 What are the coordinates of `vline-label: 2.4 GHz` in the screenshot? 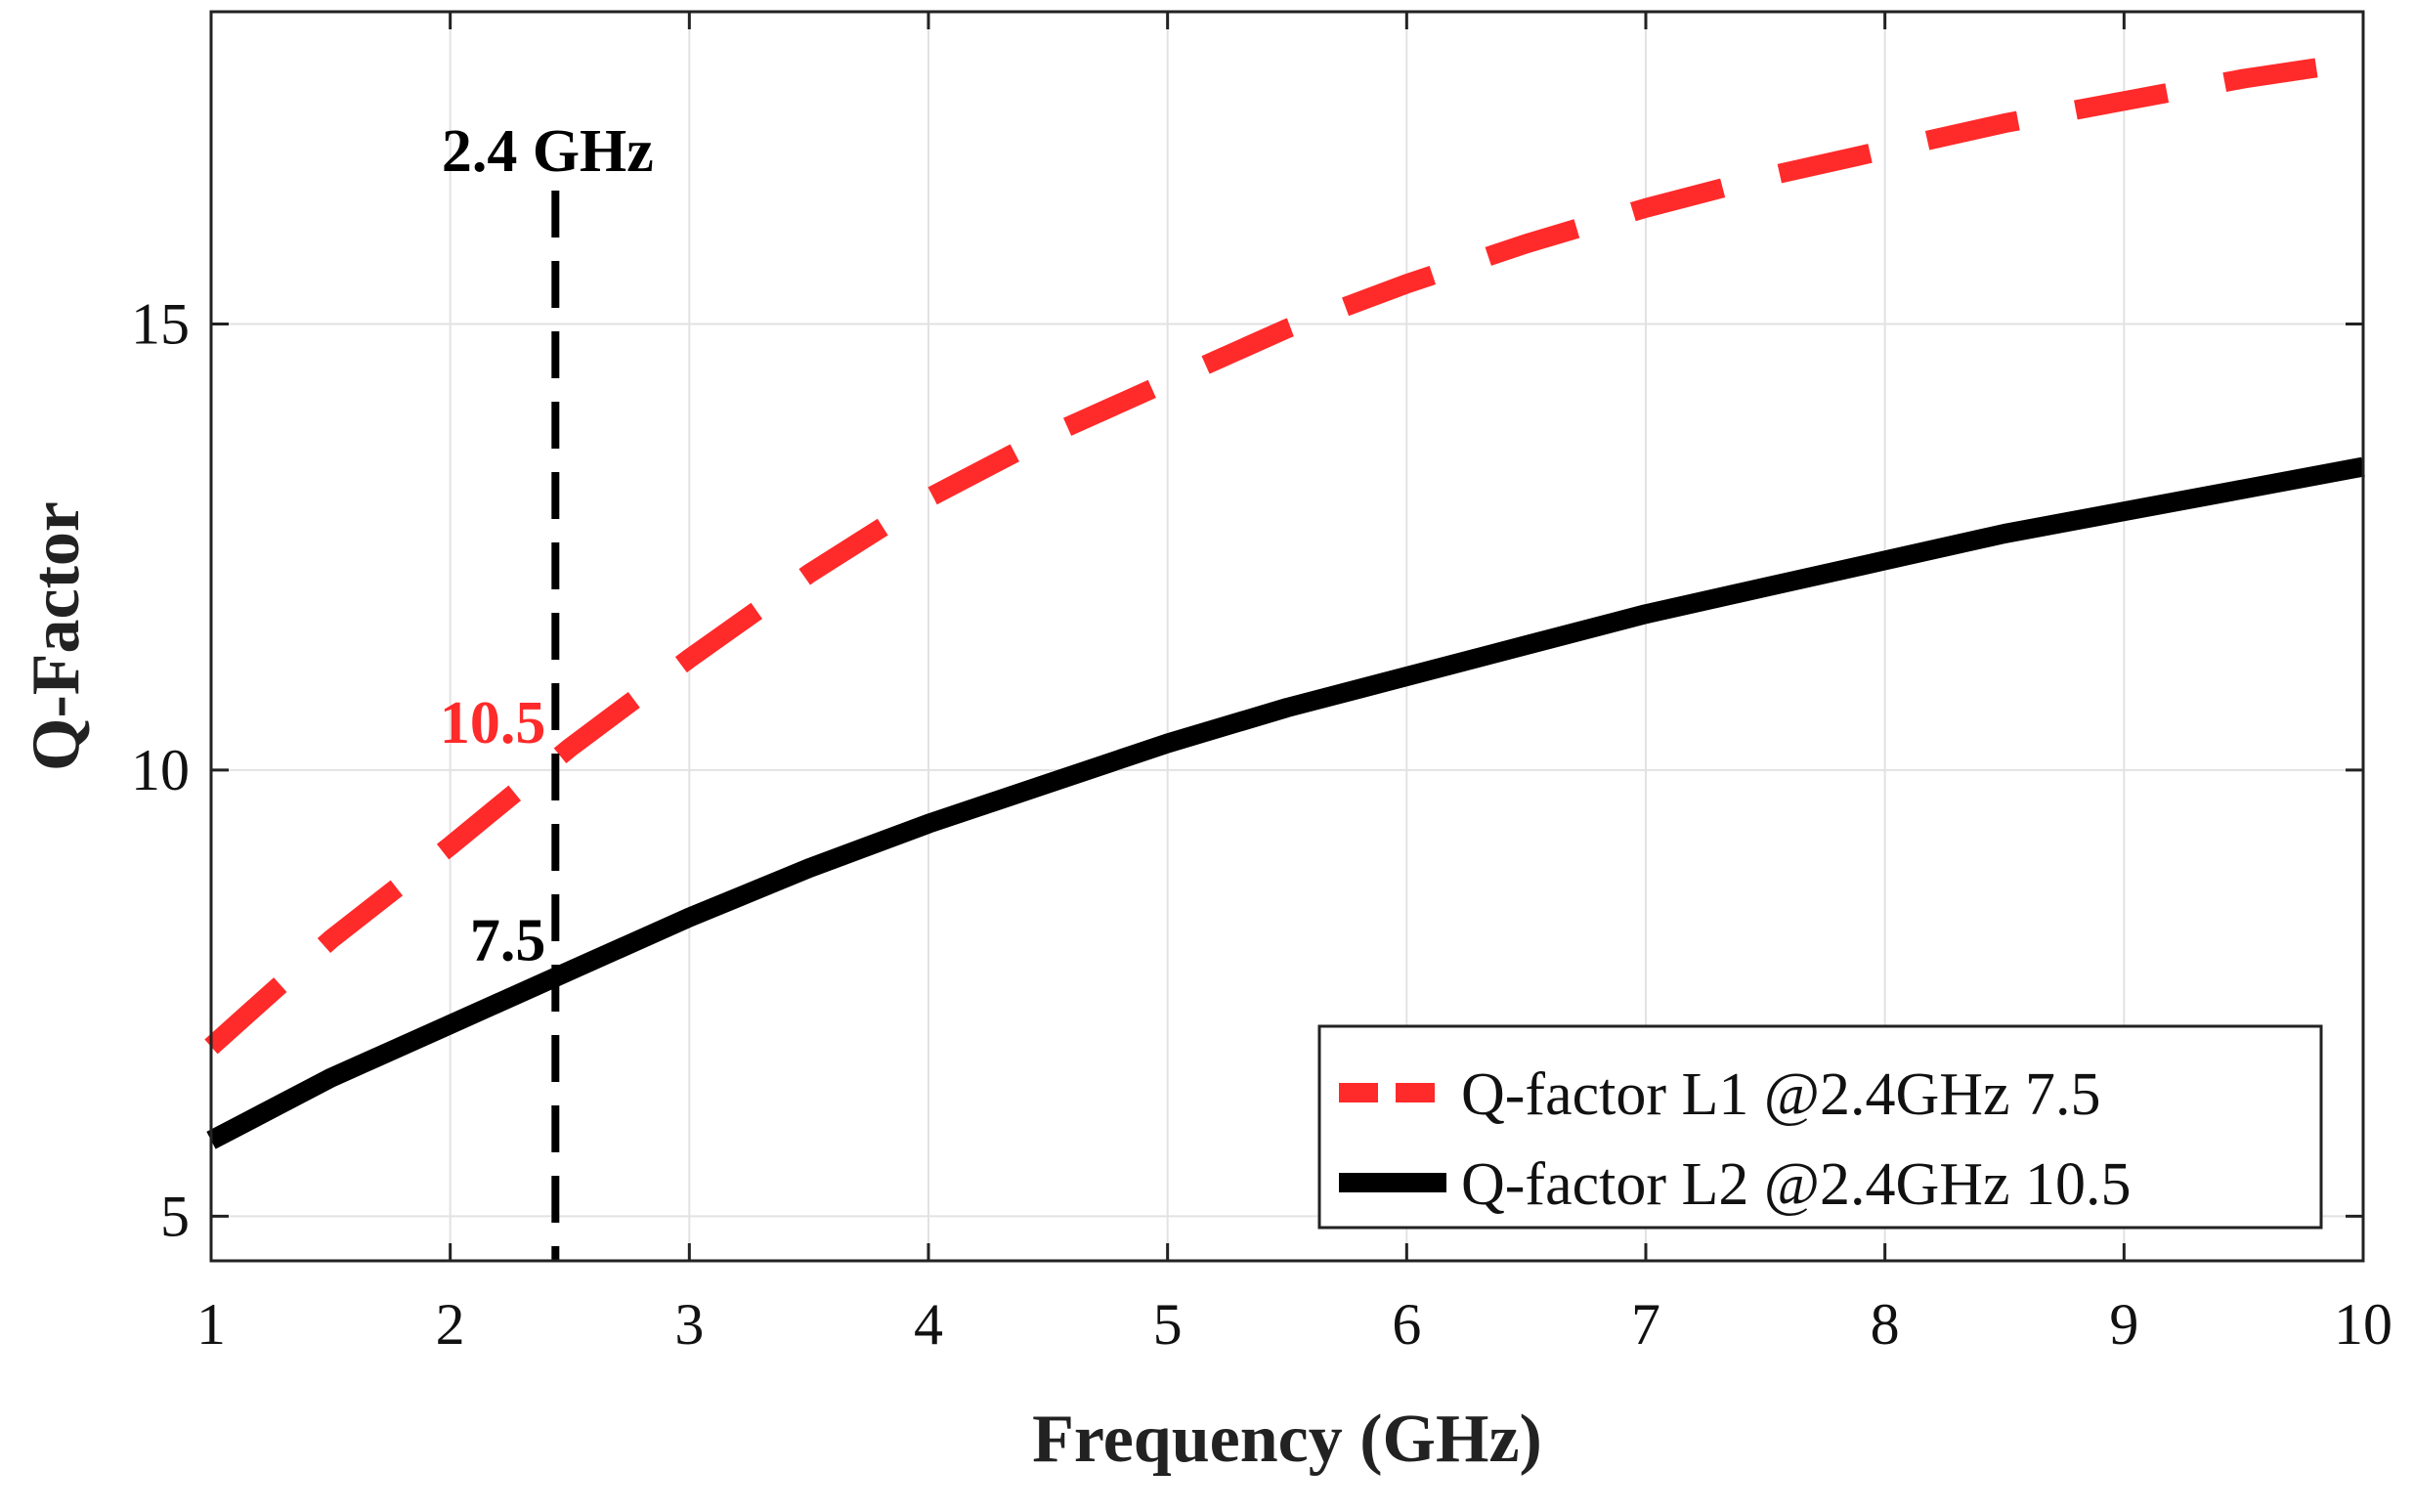 It's located at (548, 151).